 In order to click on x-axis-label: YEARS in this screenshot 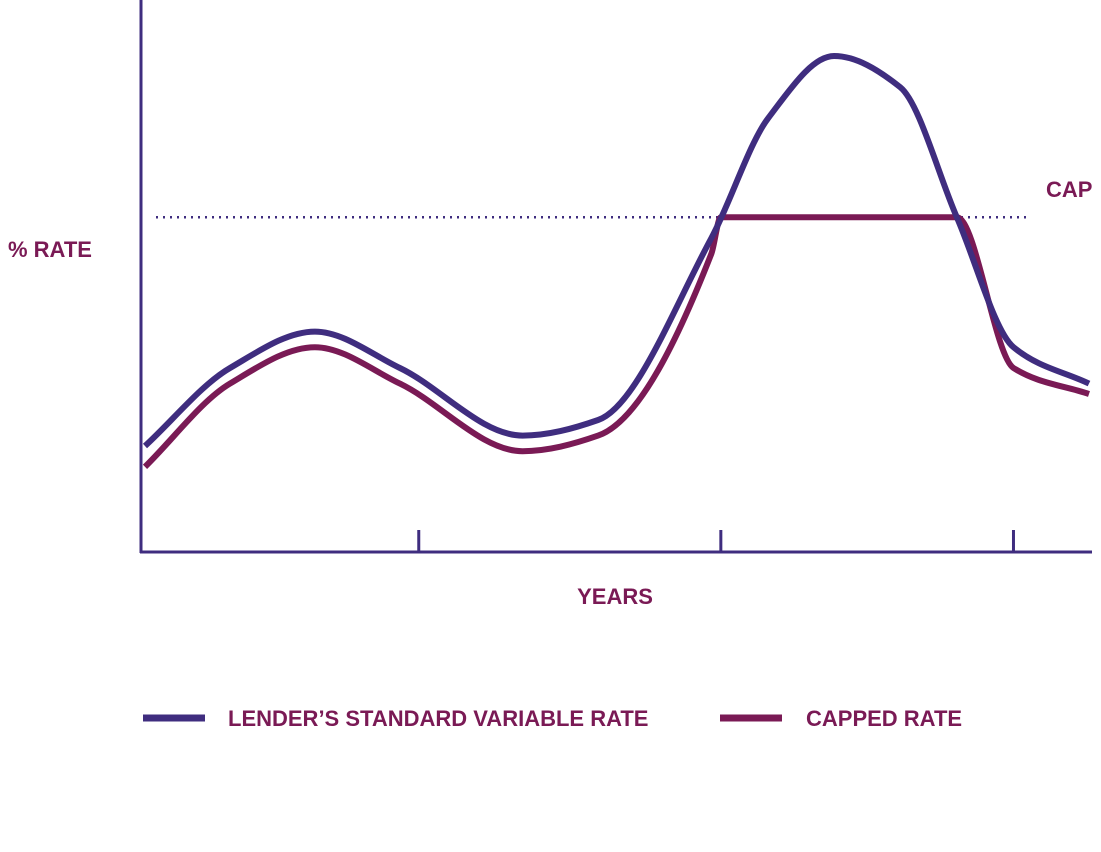, I will do `click(615, 596)`.